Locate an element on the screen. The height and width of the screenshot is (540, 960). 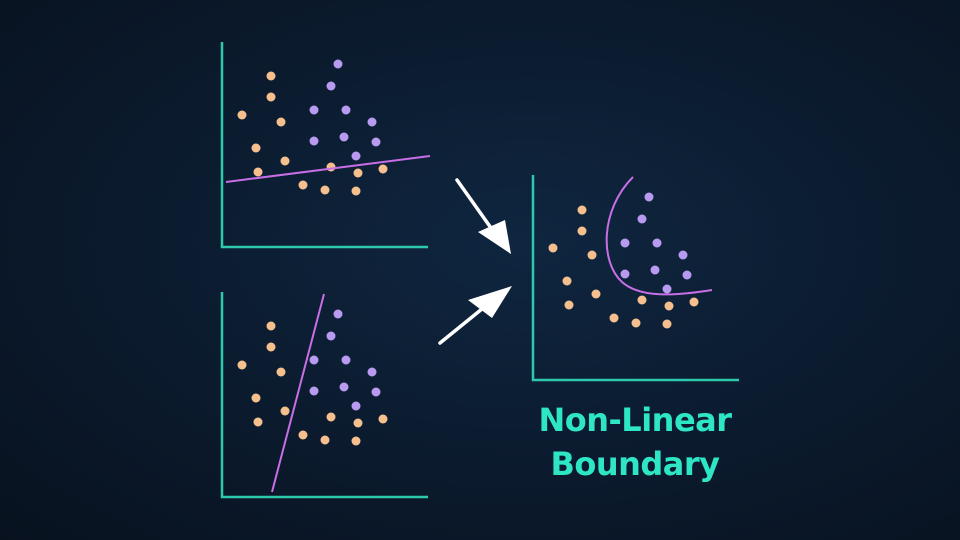
panel-linear-steep is located at coordinates (324, 395).